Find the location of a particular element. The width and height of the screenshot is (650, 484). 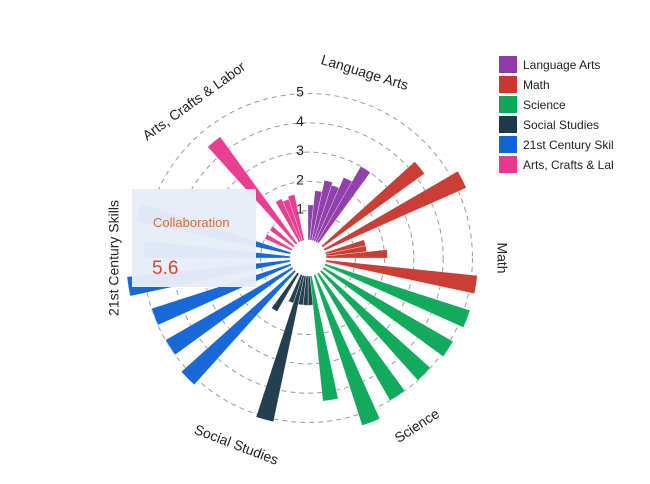

radial-tick-labels: 1 2 3 4 5 is located at coordinates (300, 150).